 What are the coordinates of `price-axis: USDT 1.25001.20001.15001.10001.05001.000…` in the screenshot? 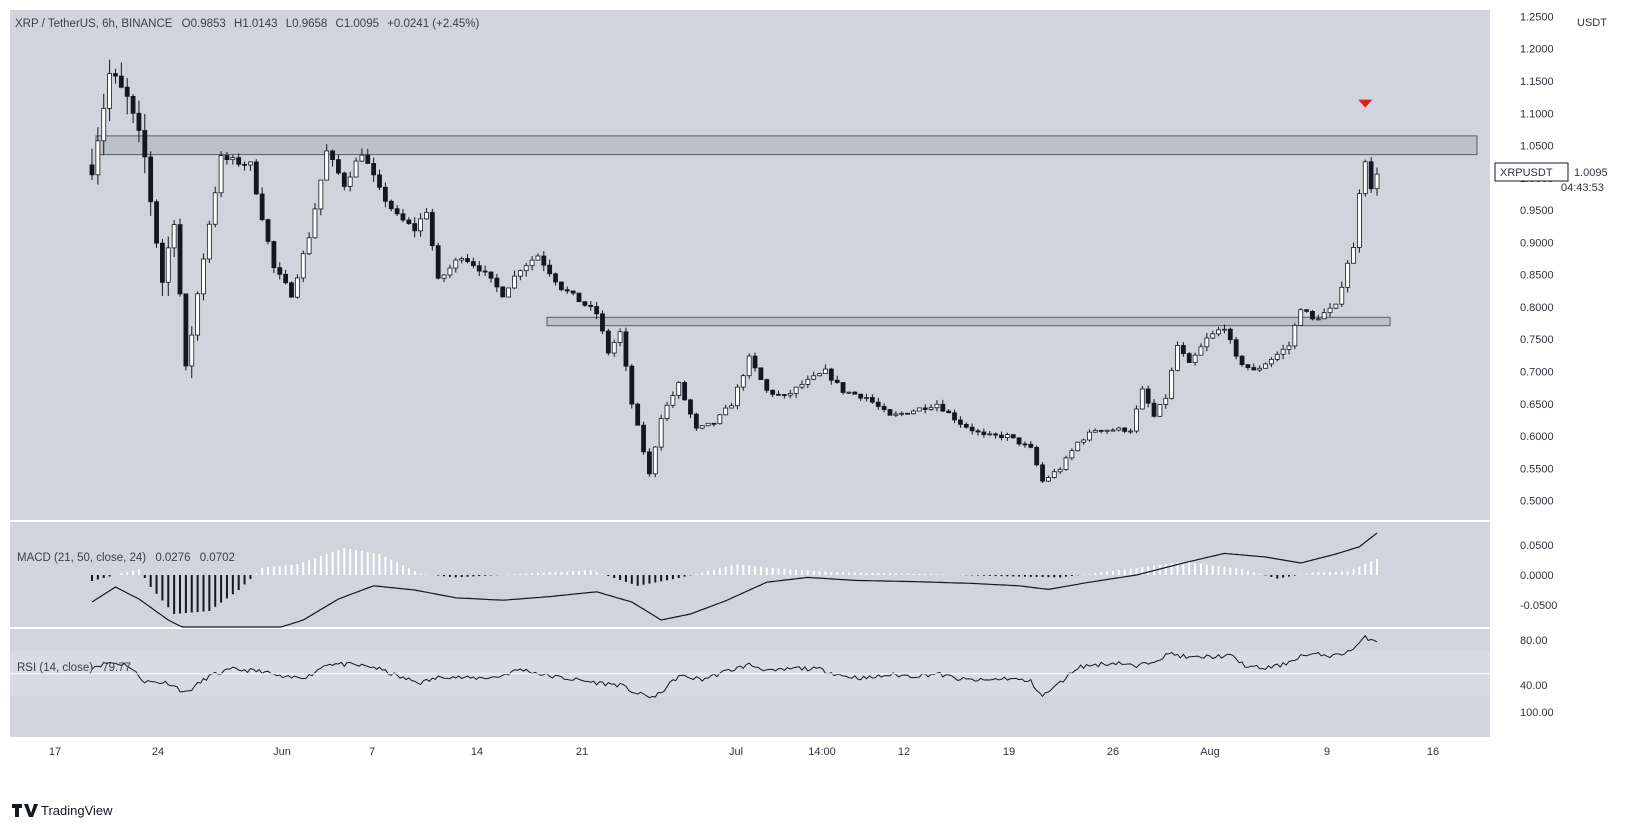 It's located at (1563, 259).